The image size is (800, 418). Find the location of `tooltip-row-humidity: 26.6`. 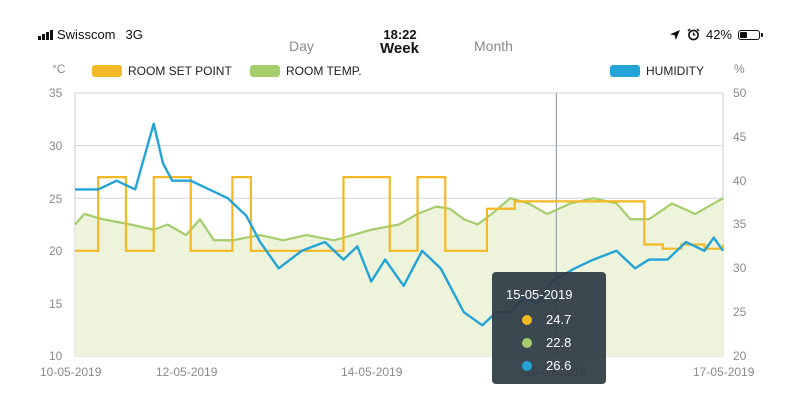

tooltip-row-humidity: 26.6 is located at coordinates (546, 365).